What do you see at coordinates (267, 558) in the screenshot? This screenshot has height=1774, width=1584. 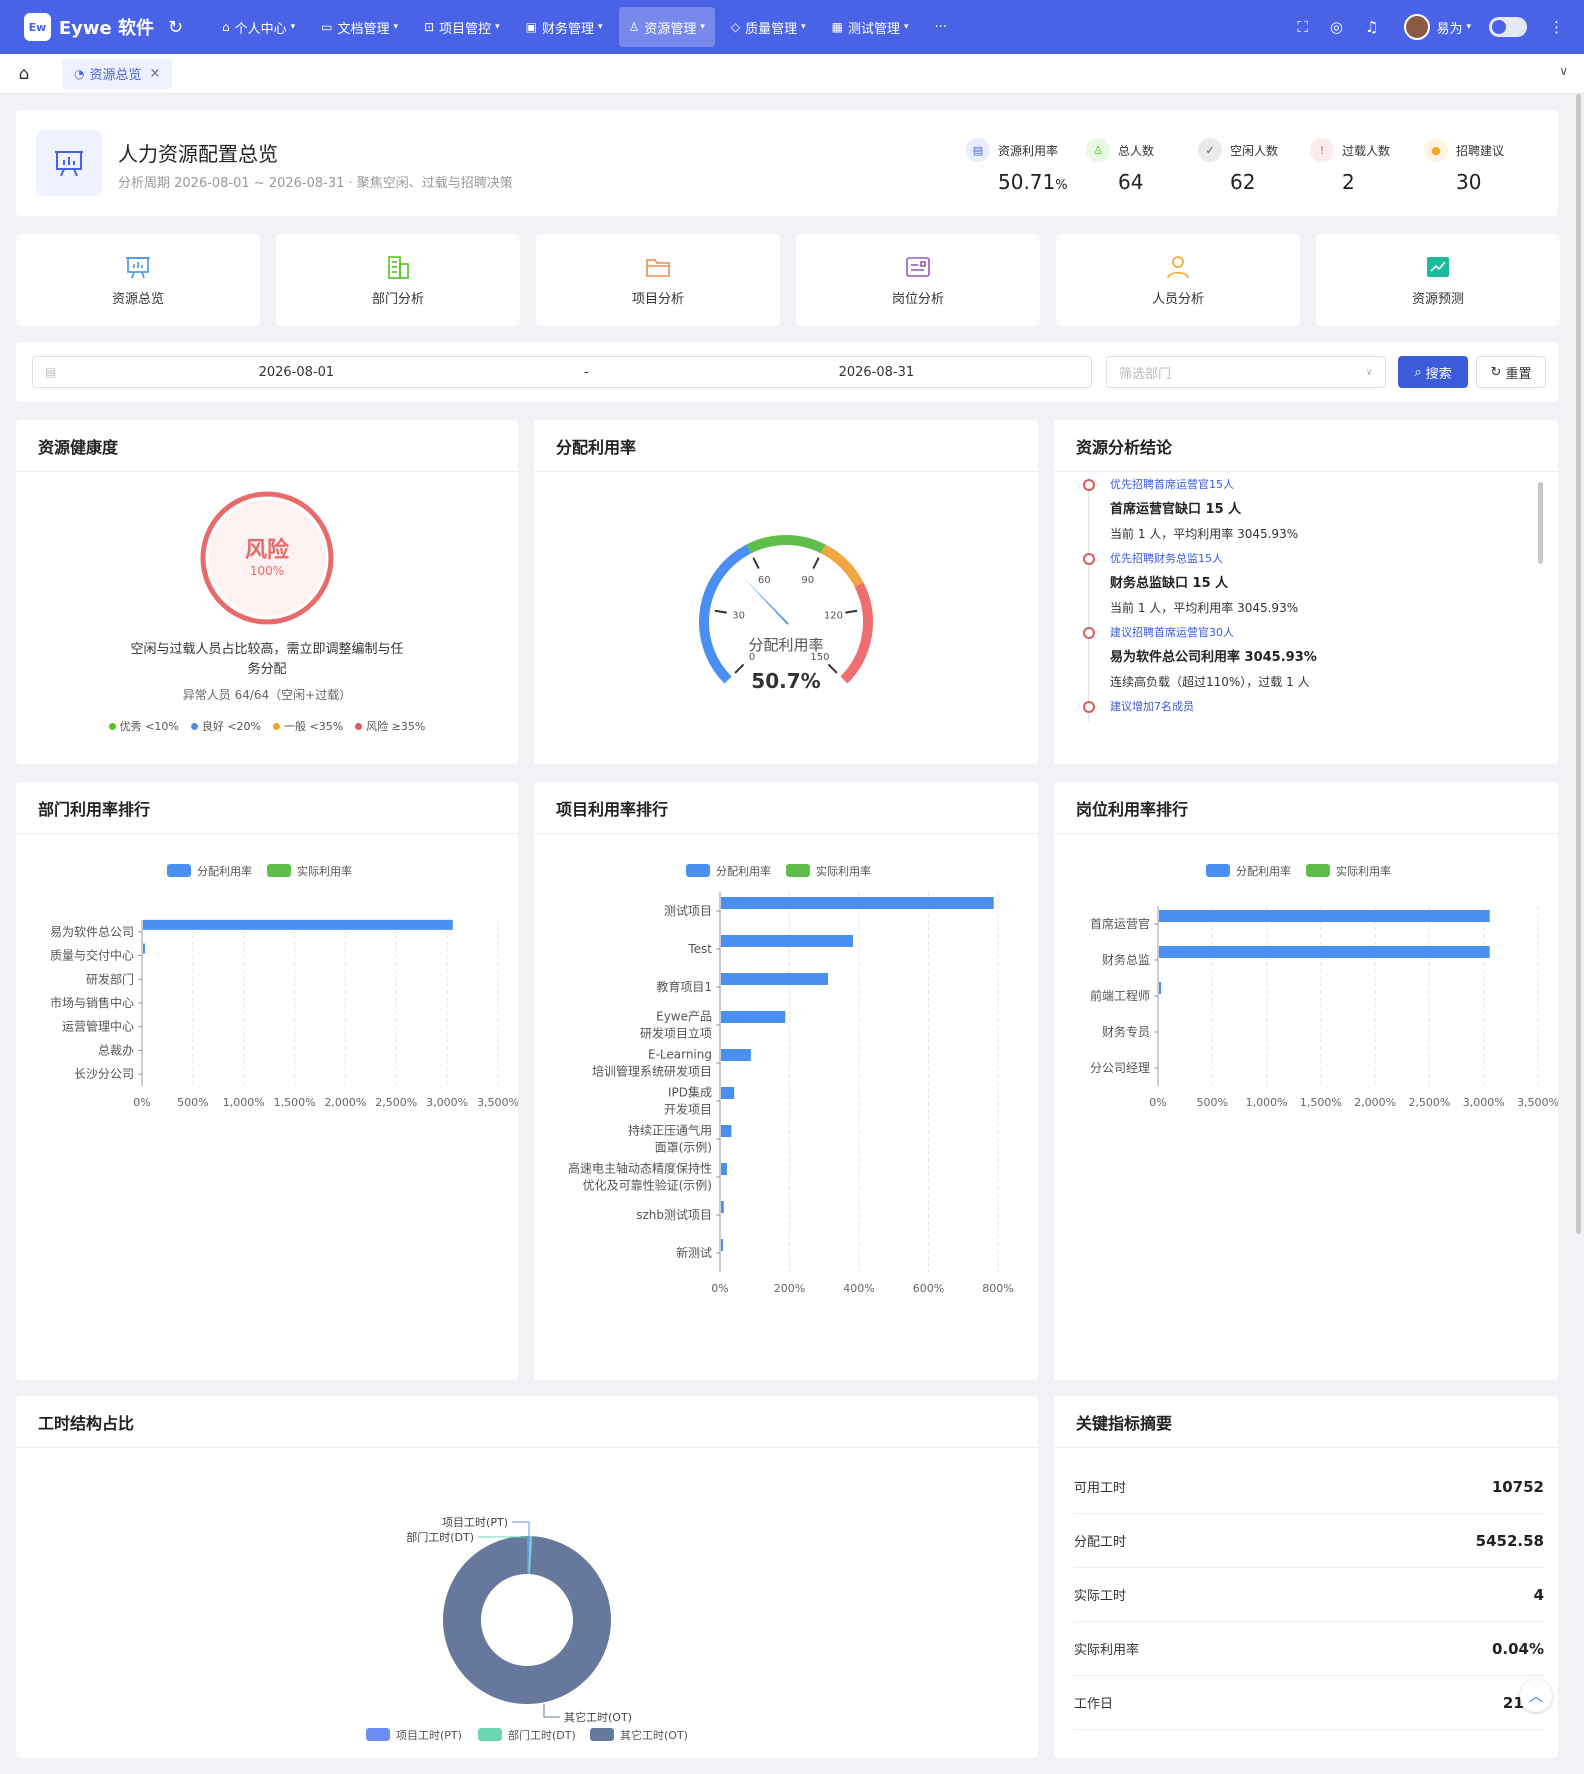 I see `health-ring` at bounding box center [267, 558].